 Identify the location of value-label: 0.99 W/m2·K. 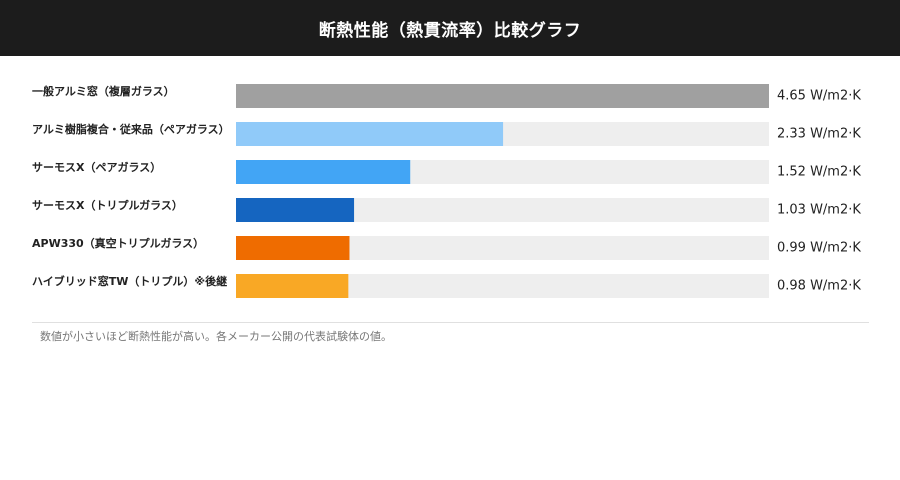
(819, 248).